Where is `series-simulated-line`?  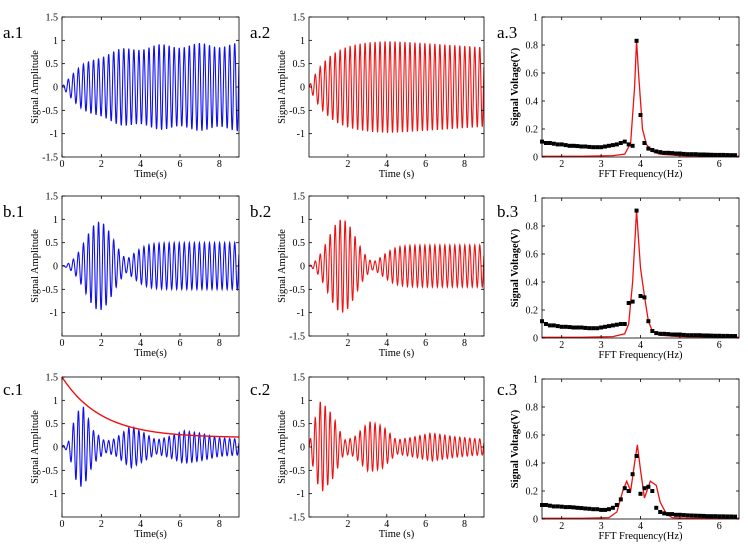 series-simulated-line is located at coordinates (396, 266).